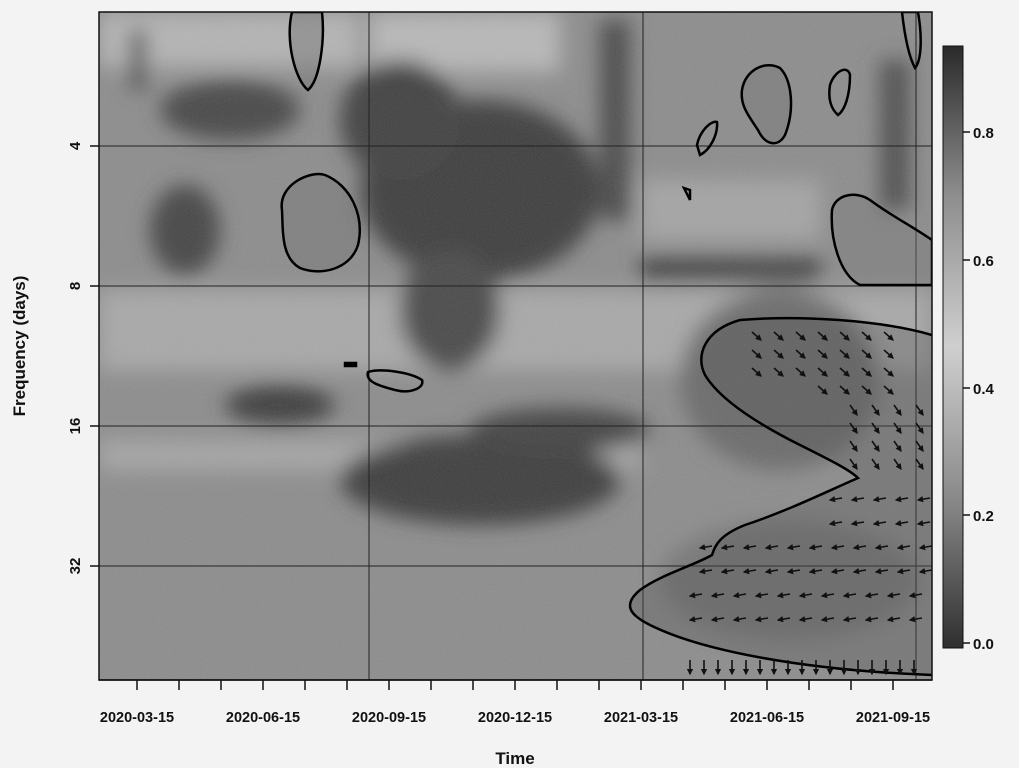 The height and width of the screenshot is (768, 1019). What do you see at coordinates (515, 718) in the screenshot?
I see `x-tick-label-2020-12-15: 2020-12-15` at bounding box center [515, 718].